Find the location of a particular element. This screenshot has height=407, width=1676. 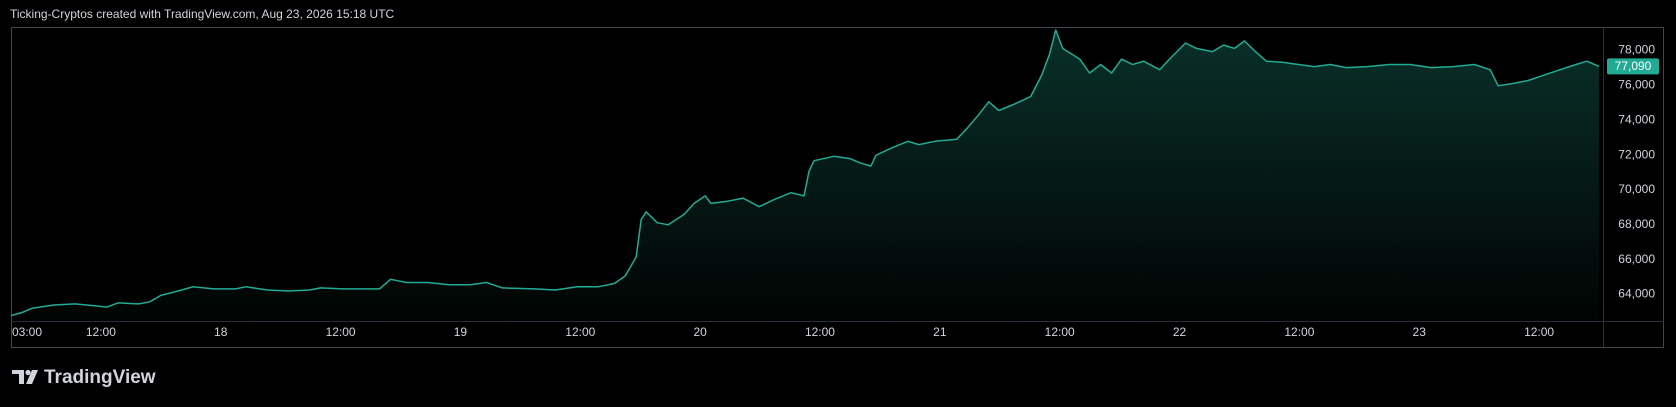

logo is located at coordinates (25, 376).